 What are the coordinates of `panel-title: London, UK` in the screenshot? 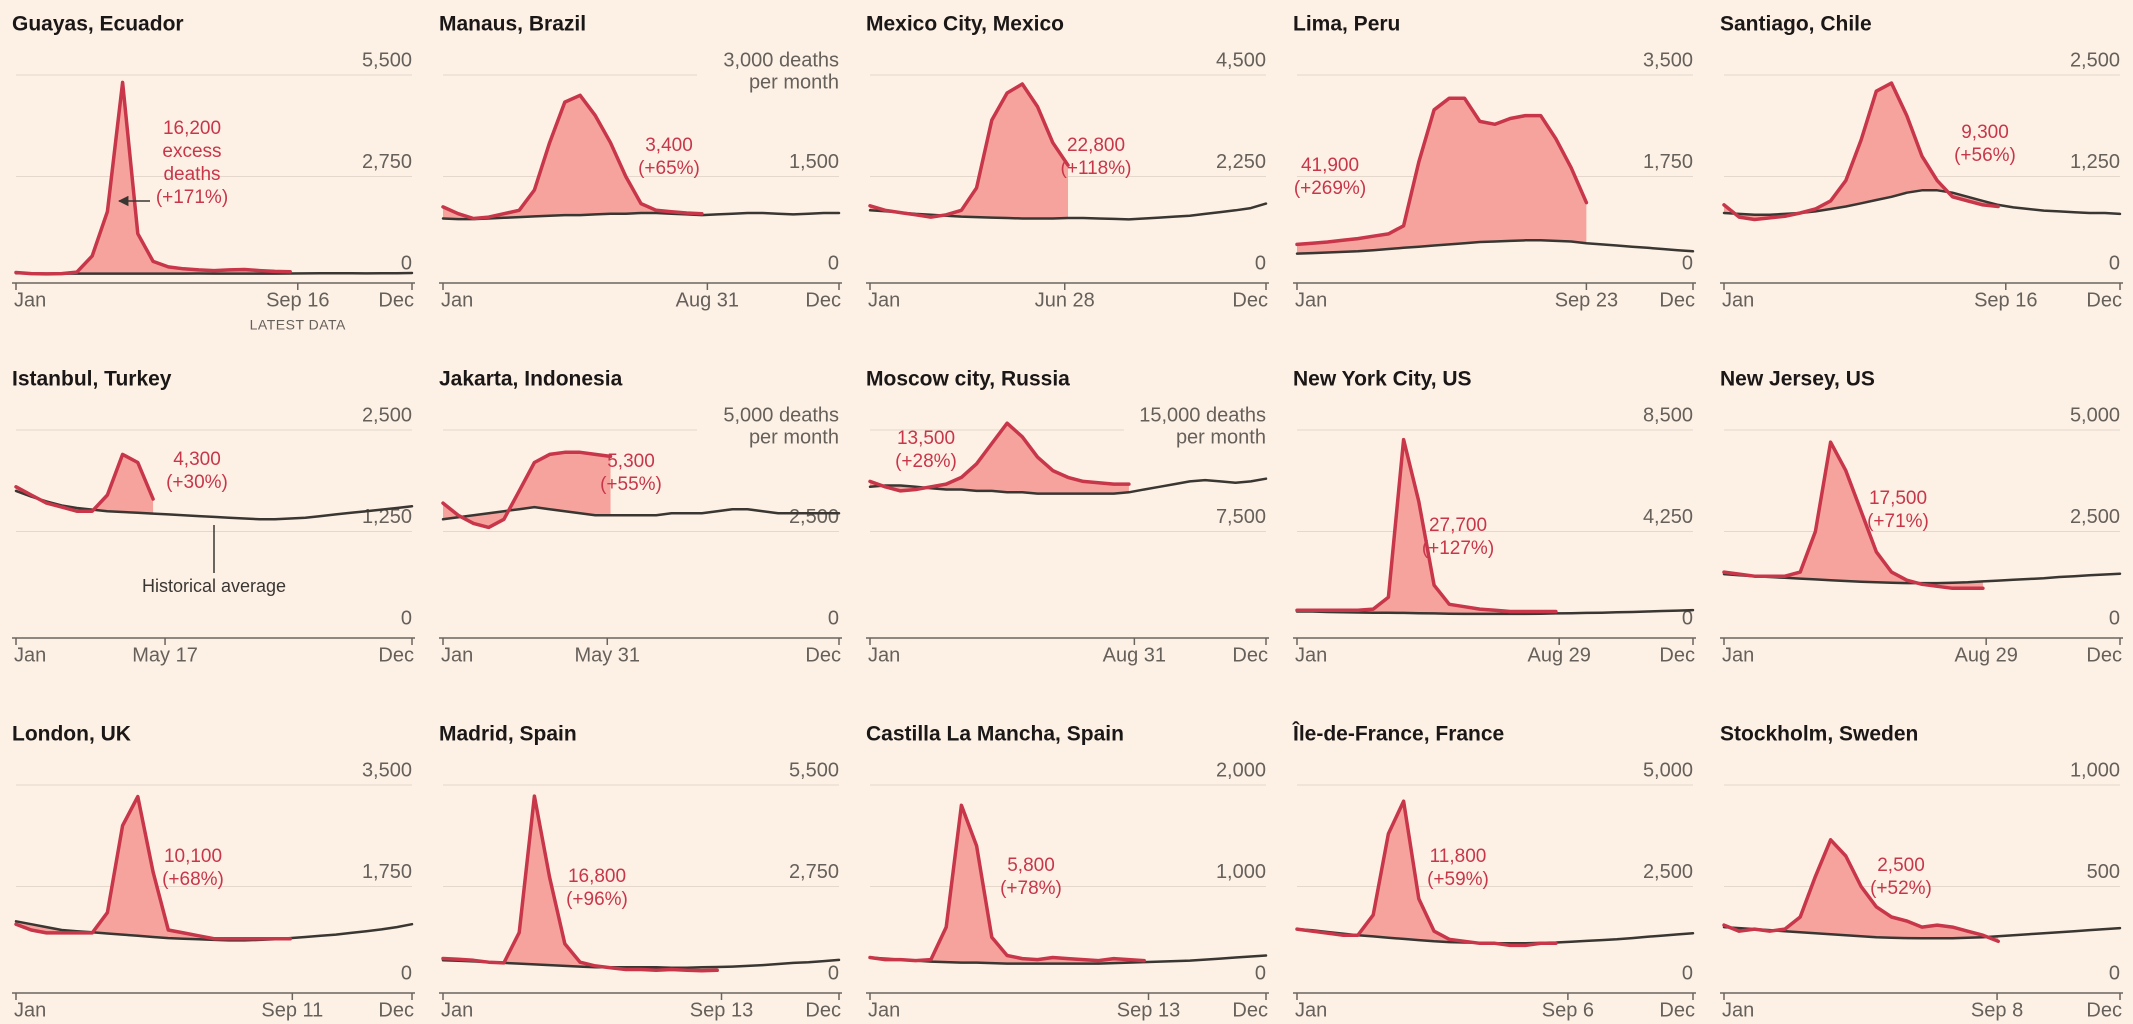 It's located at (71, 734).